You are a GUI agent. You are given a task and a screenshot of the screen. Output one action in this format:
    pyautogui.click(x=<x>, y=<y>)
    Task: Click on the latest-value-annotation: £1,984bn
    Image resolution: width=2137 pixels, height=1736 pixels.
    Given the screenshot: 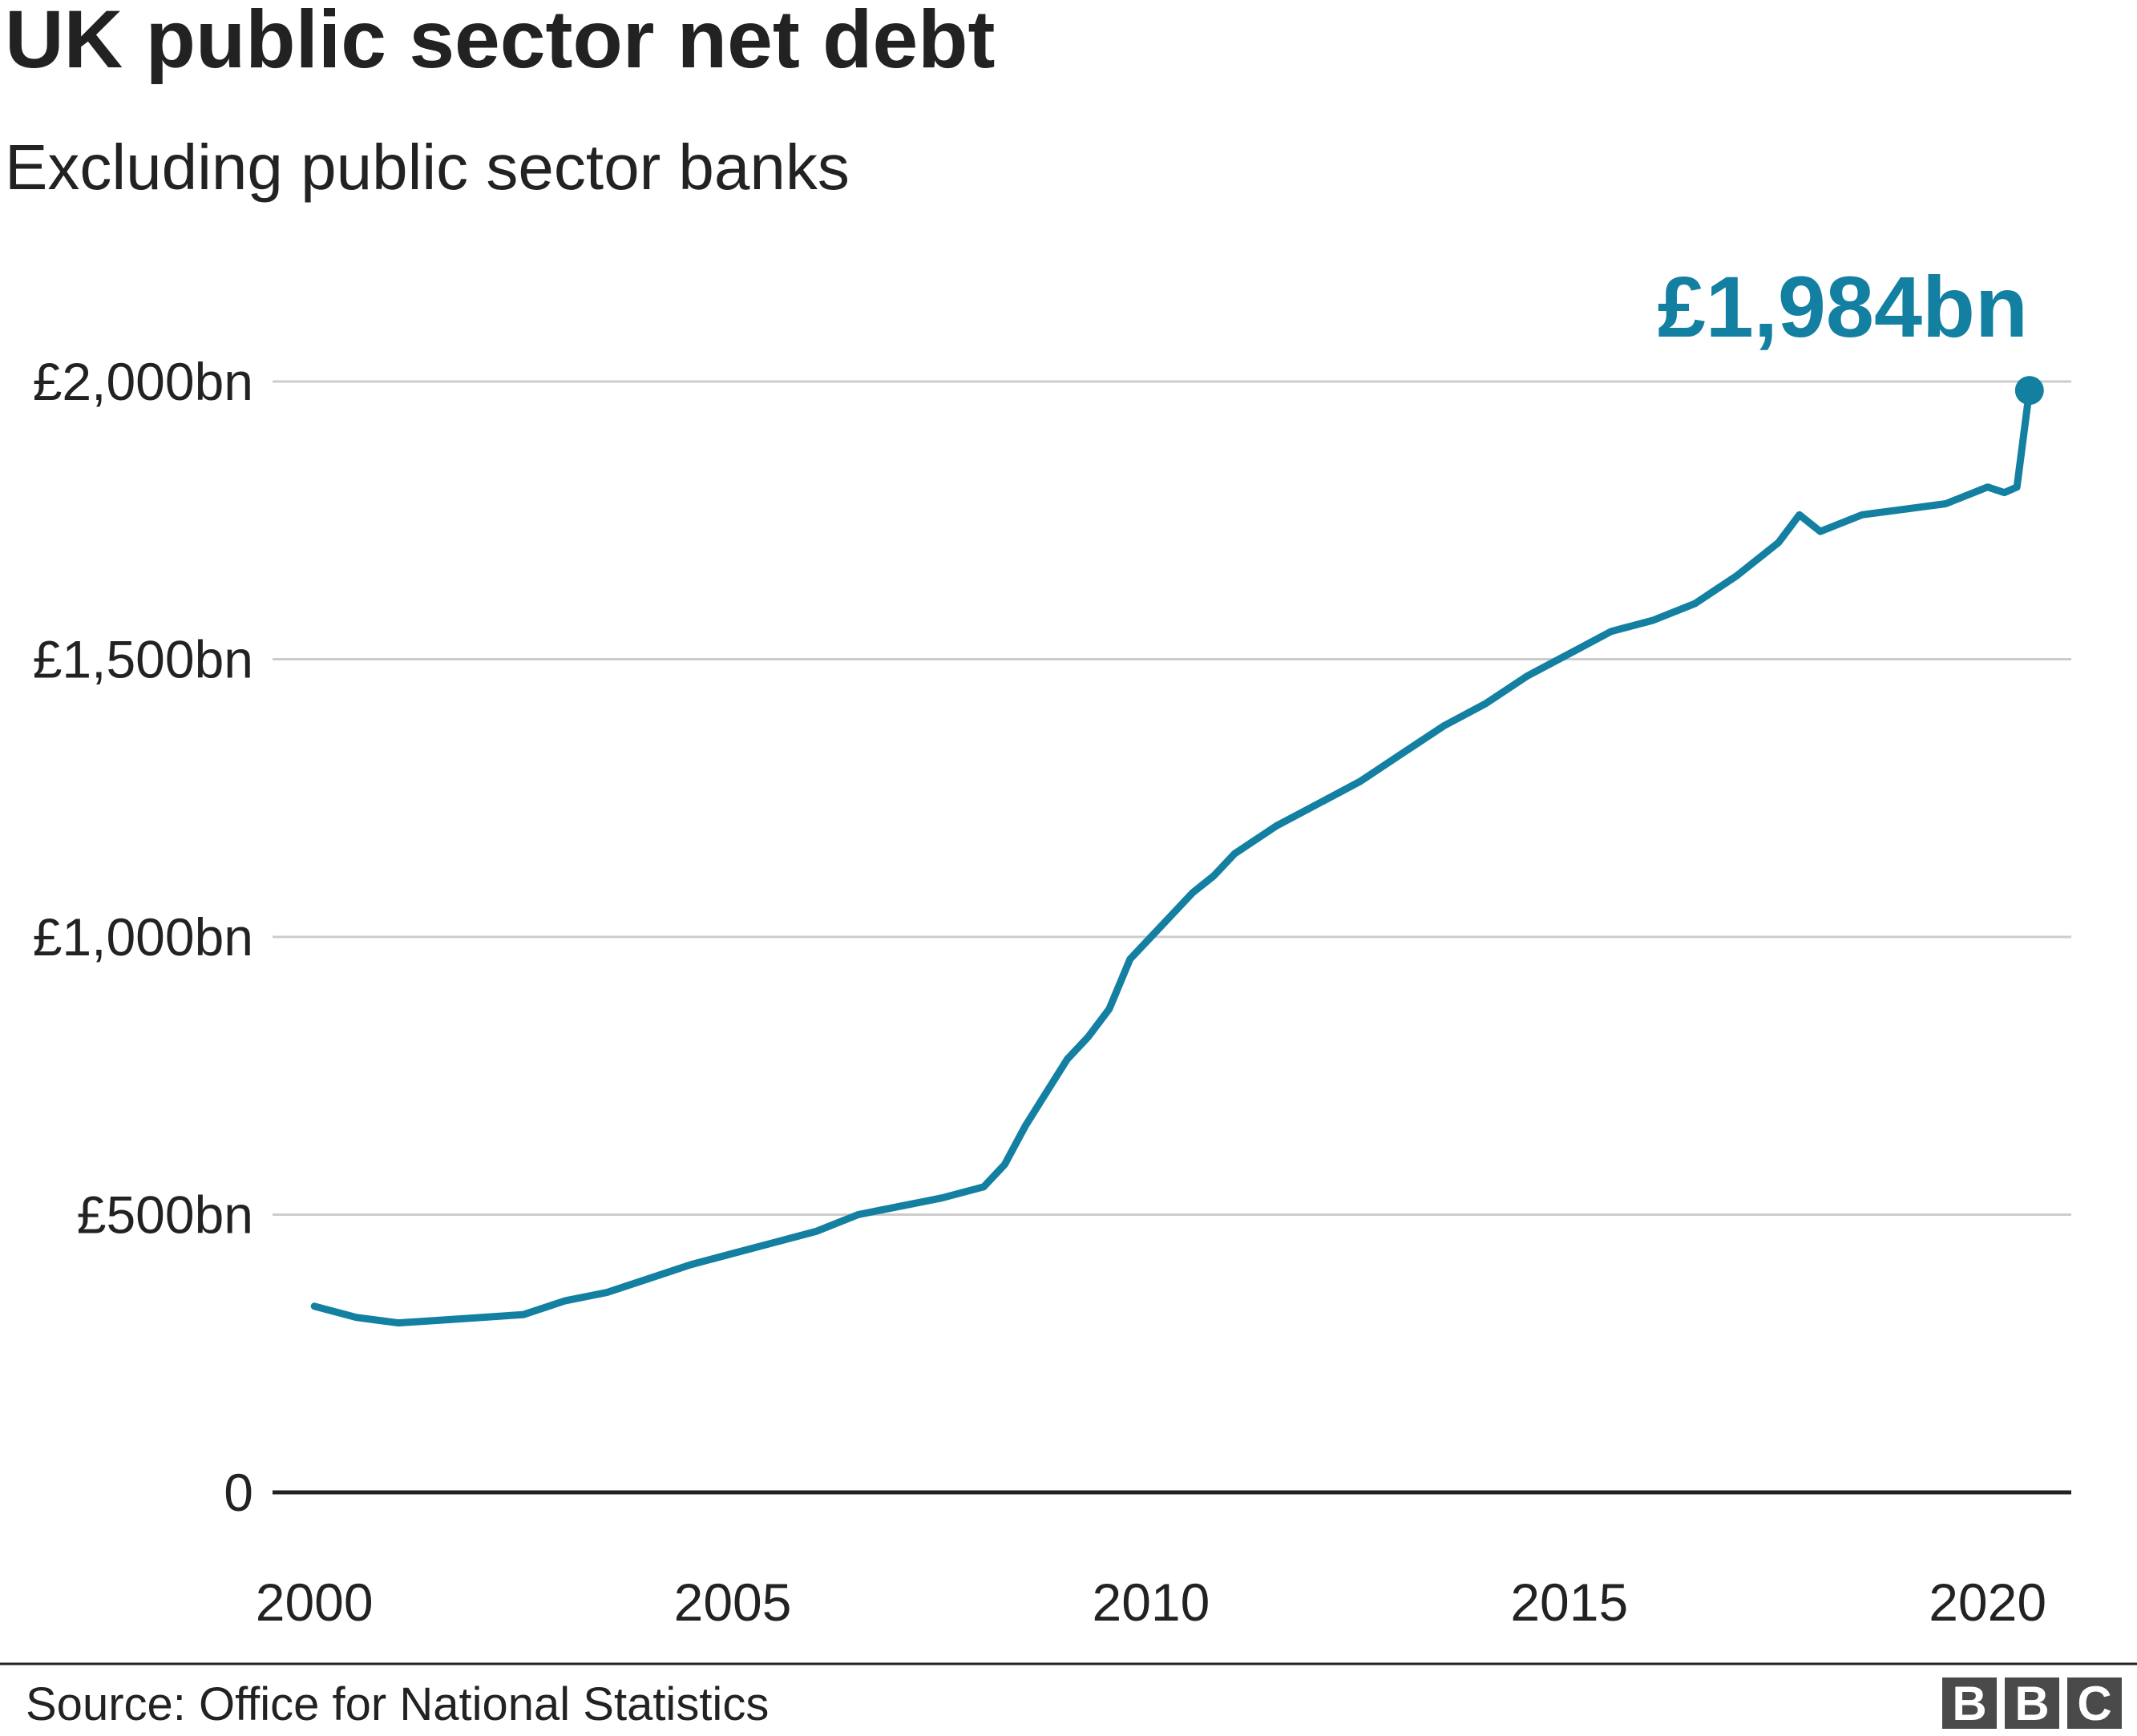 What is the action you would take?
    pyautogui.click(x=1843, y=307)
    